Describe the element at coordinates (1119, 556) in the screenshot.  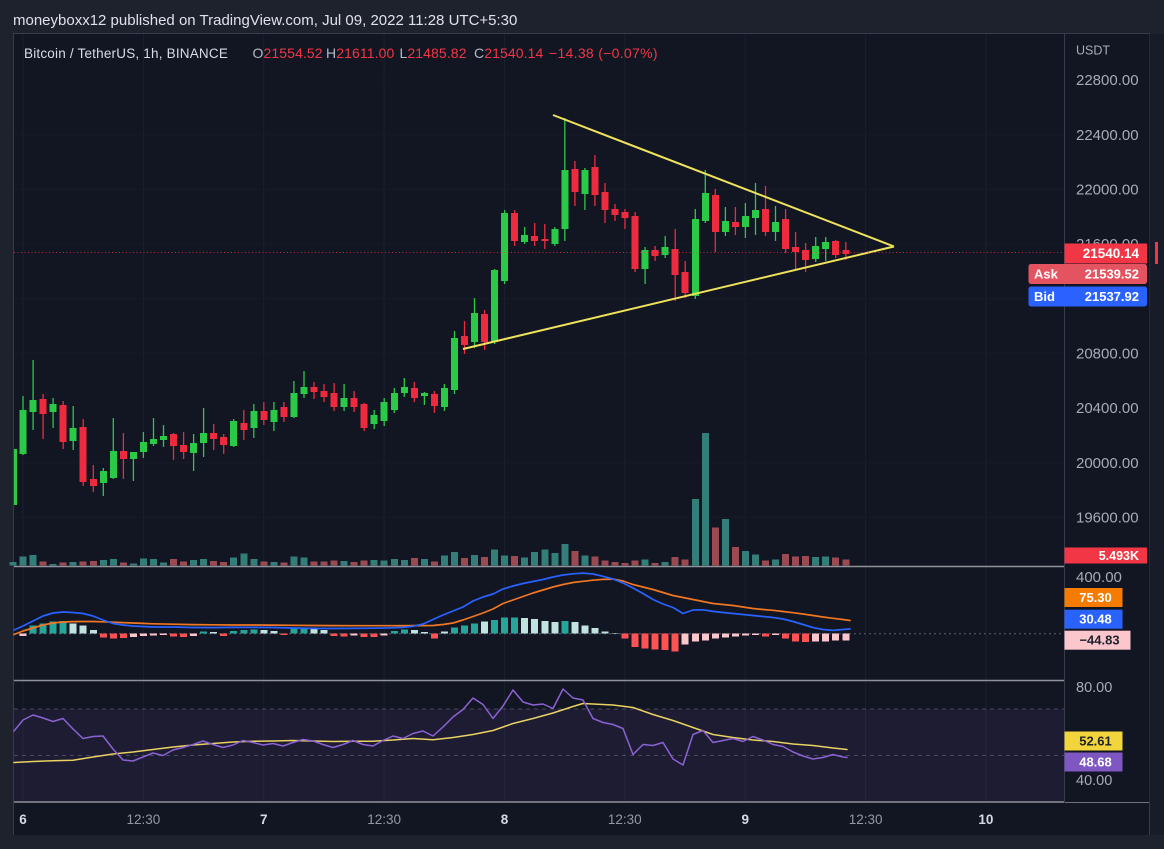
I see `svg-text: 5.493K` at that location.